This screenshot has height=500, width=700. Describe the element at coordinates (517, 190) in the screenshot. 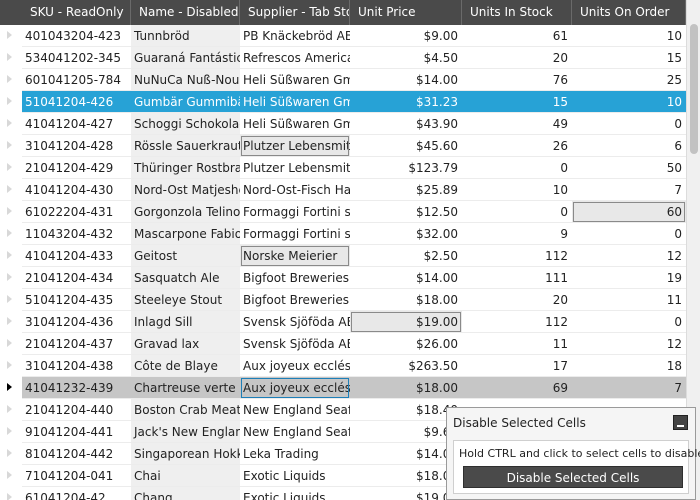

I see `units-in-stock-cell: 10` at that location.